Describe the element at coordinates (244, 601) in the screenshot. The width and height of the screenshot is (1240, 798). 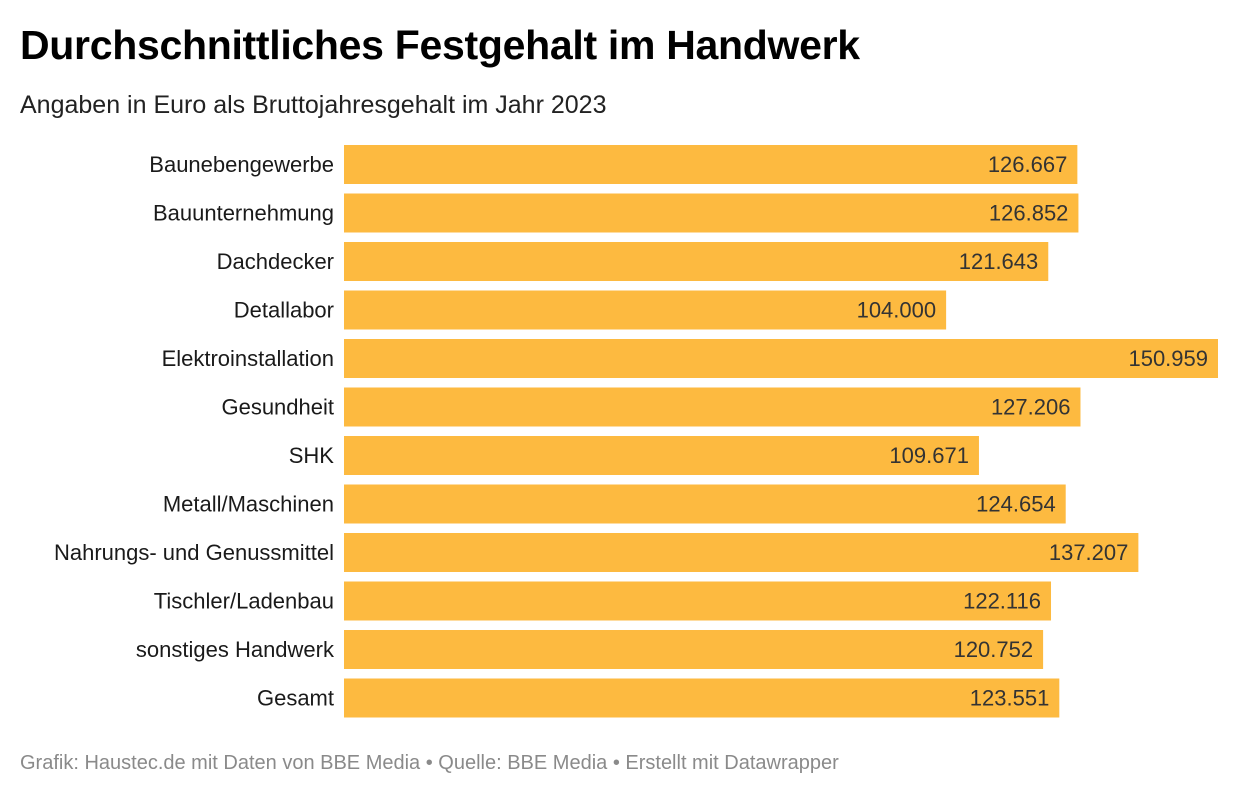
I see `category-label: Tischler/Ladenbau` at that location.